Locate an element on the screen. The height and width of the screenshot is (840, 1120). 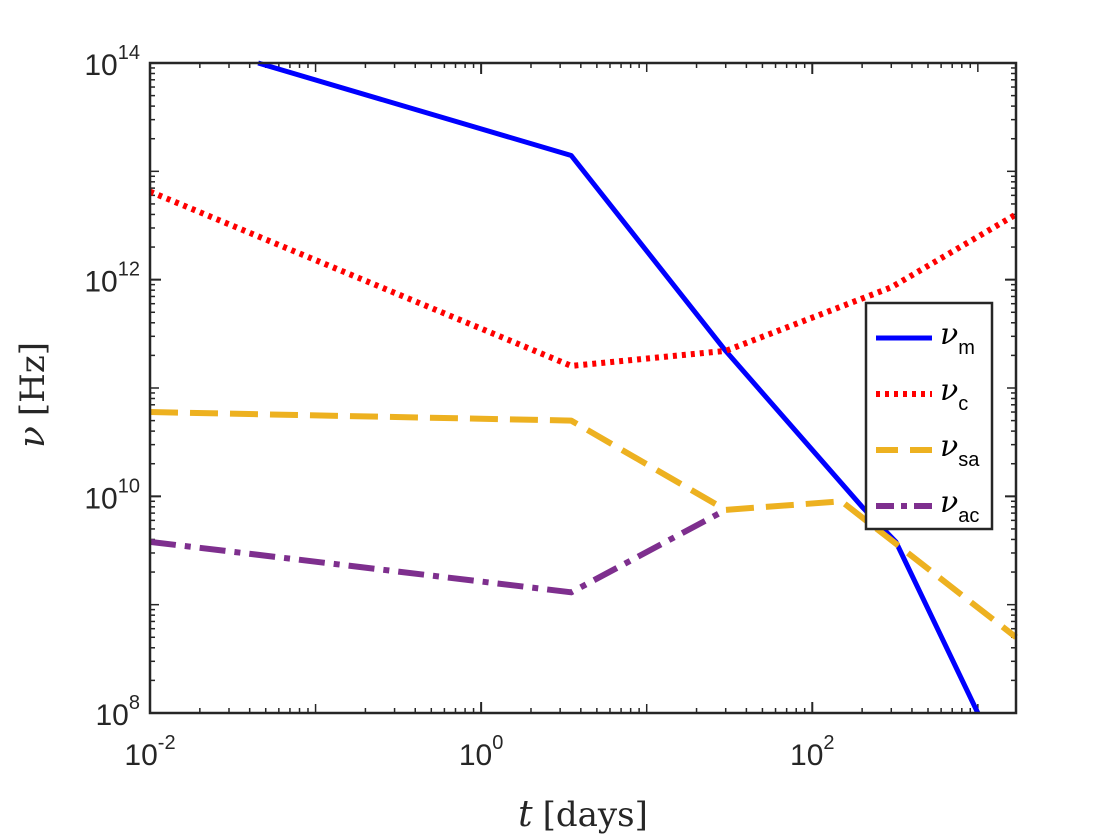
legend-box is located at coordinates (929, 416).